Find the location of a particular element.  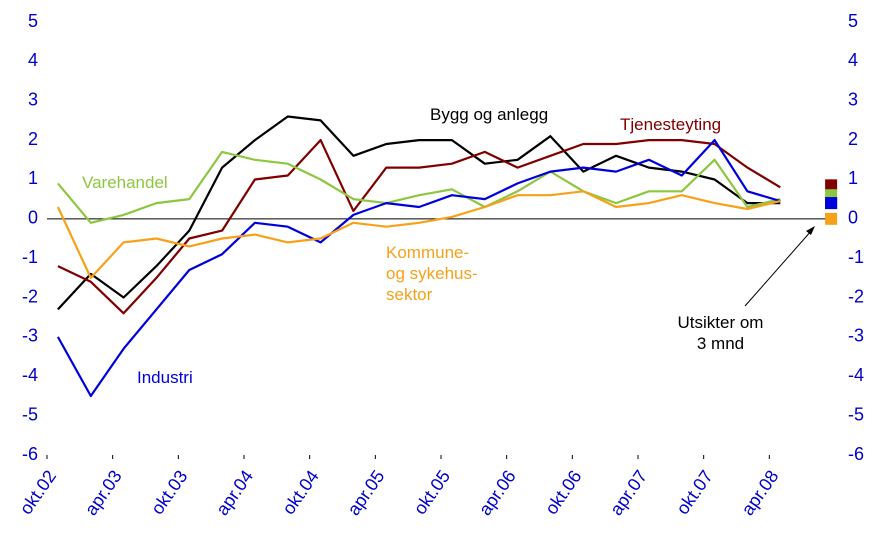

y-tick-label: -3 is located at coordinates (30, 336).